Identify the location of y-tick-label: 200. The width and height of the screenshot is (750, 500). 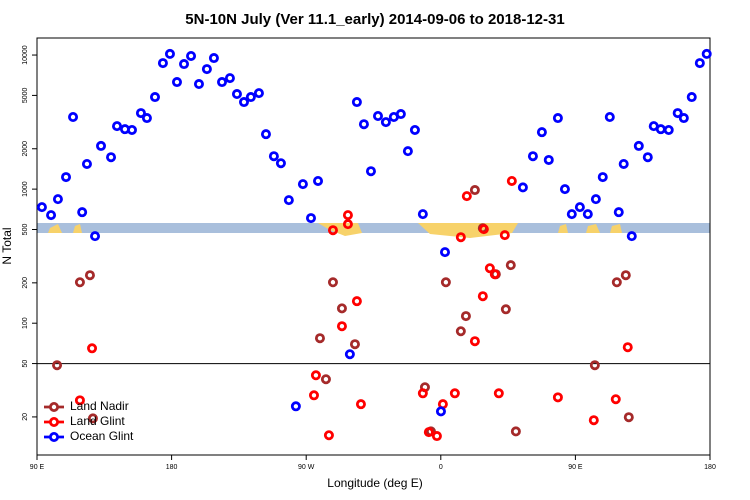
(25, 283).